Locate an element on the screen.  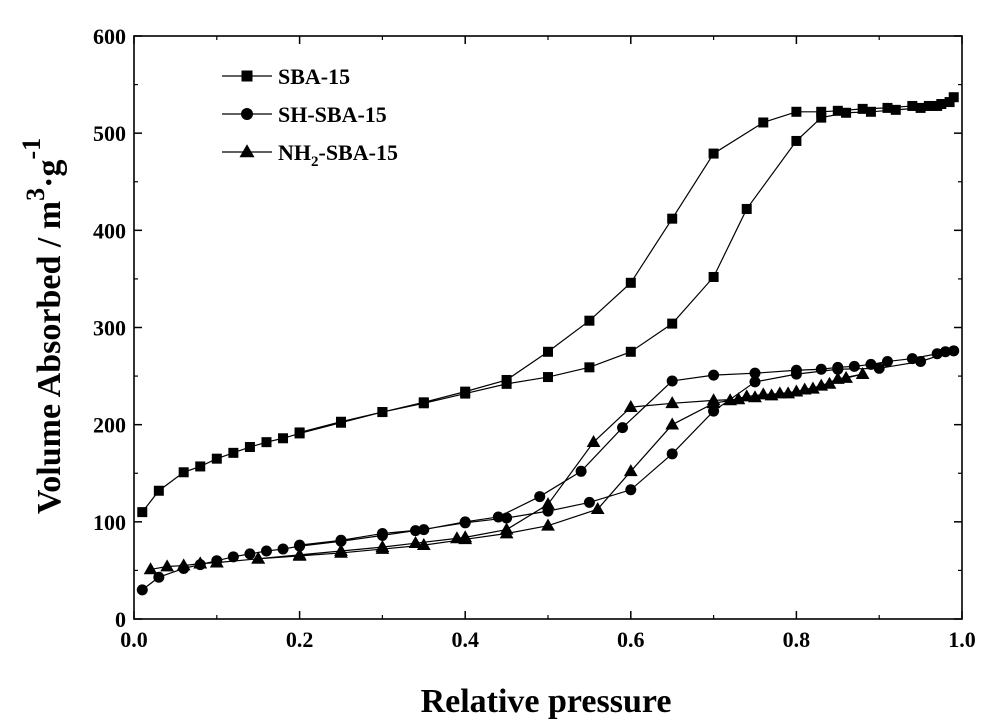
y-tick-label: 600 is located at coordinates (109, 36).